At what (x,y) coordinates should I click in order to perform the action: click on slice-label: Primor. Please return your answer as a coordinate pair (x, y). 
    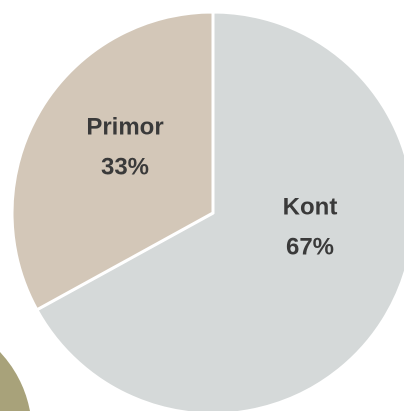
    Looking at the image, I should click on (124, 126).